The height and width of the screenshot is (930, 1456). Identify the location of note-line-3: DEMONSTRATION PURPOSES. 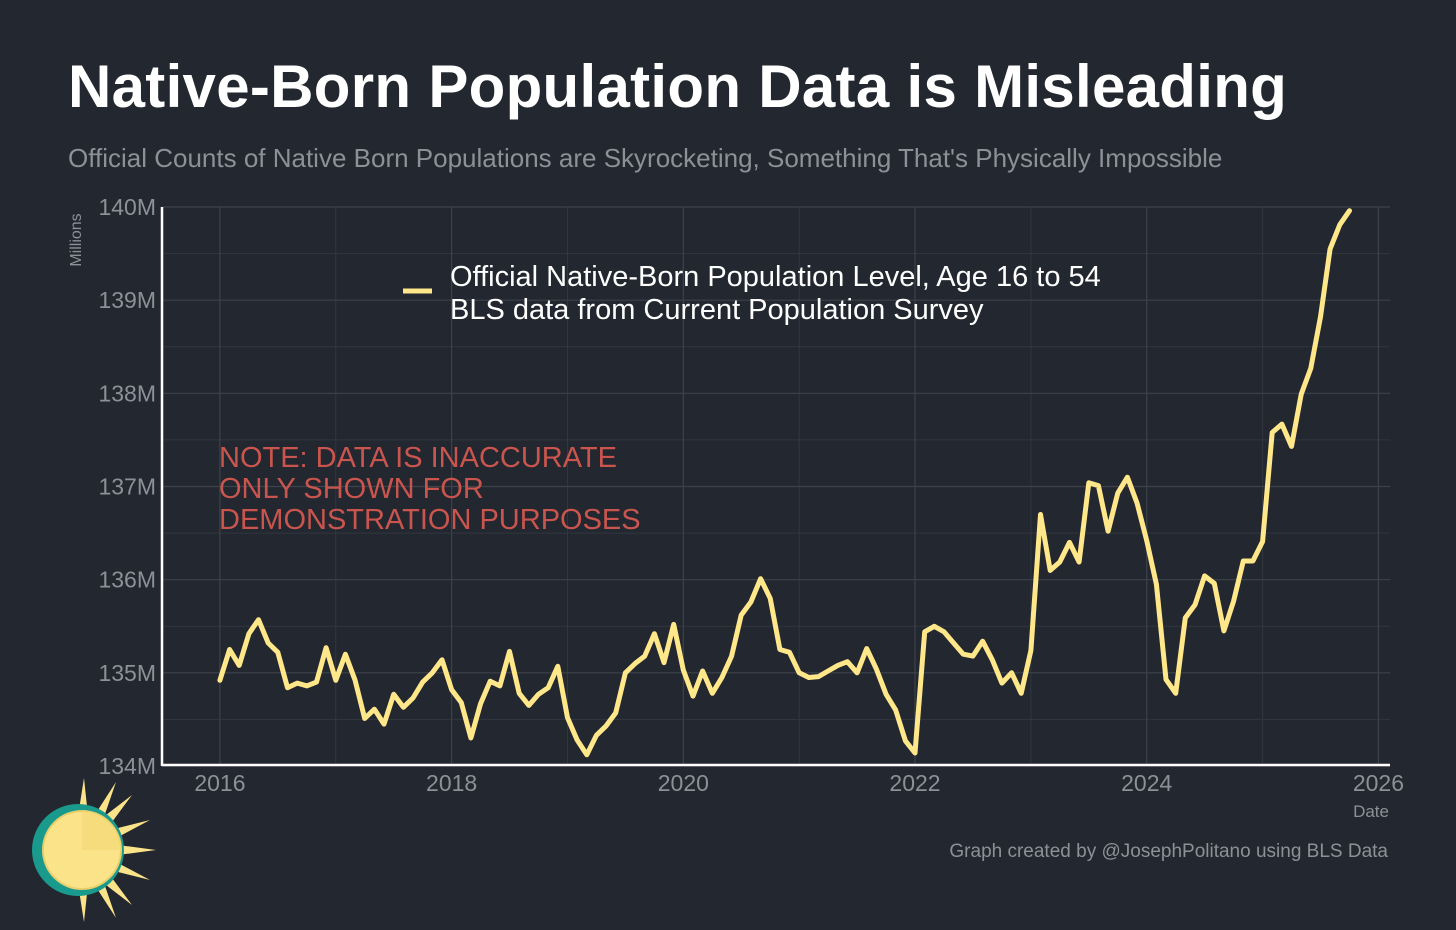
(430, 520).